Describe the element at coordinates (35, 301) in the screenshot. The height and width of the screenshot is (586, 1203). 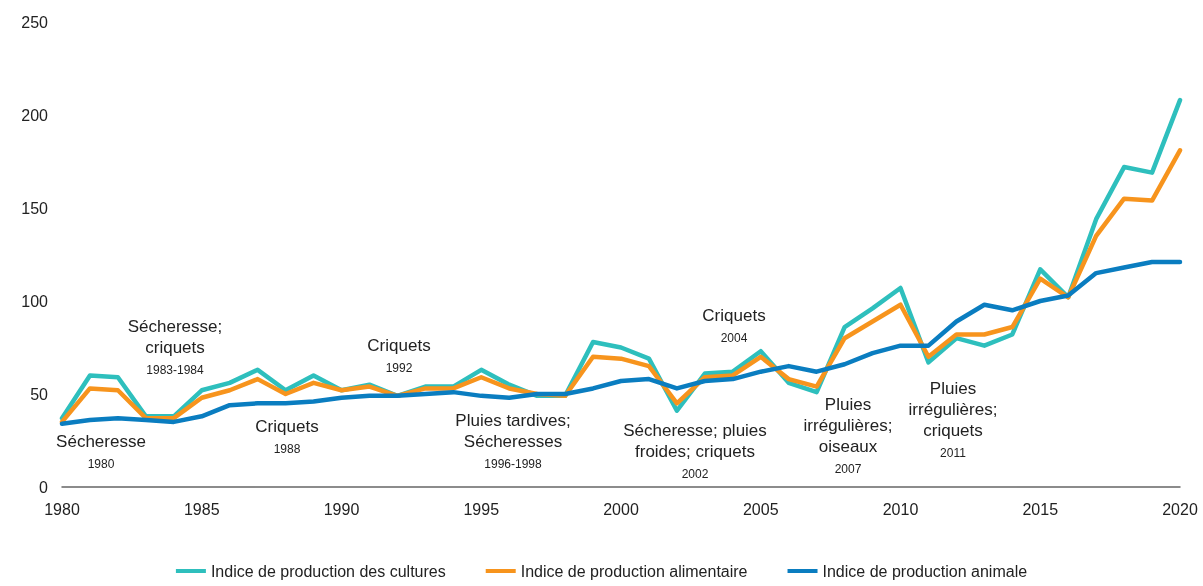
I see `y-tick-label: 100` at that location.